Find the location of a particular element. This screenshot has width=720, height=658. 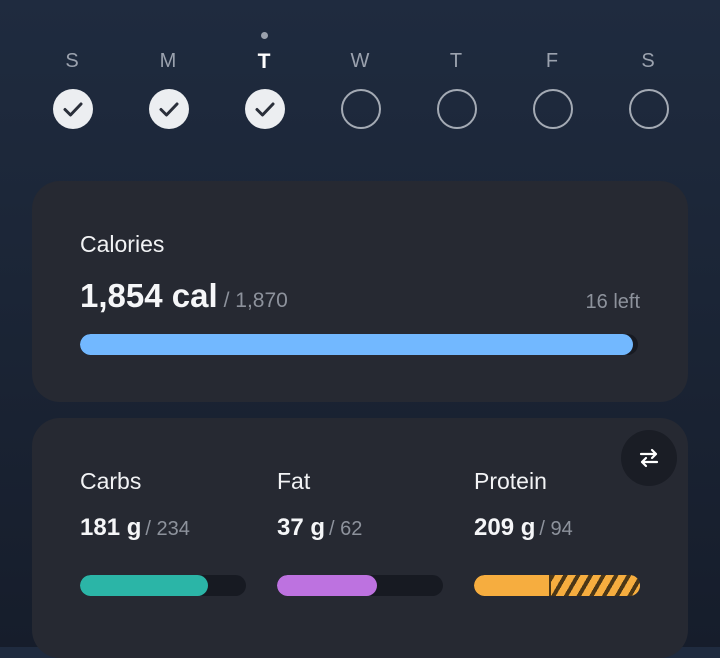

calories-progress-bar is located at coordinates (359, 344).